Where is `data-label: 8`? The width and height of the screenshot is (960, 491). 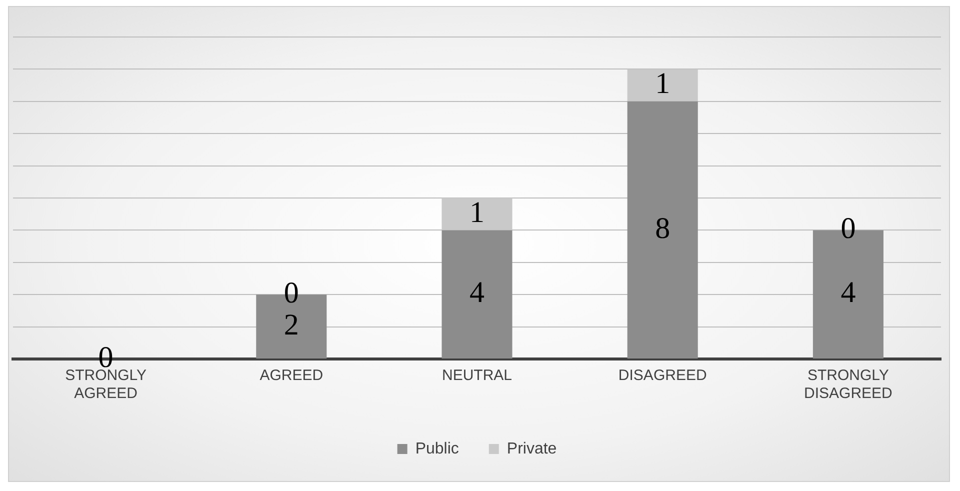
data-label: 8 is located at coordinates (662, 228).